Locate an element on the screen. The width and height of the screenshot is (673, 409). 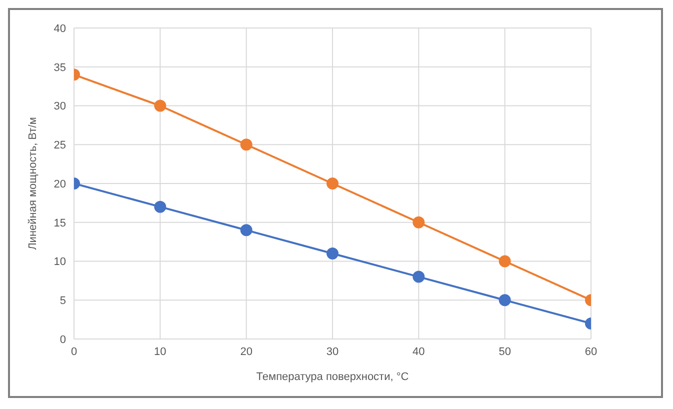
y-tick-label: 20 is located at coordinates (60, 184).